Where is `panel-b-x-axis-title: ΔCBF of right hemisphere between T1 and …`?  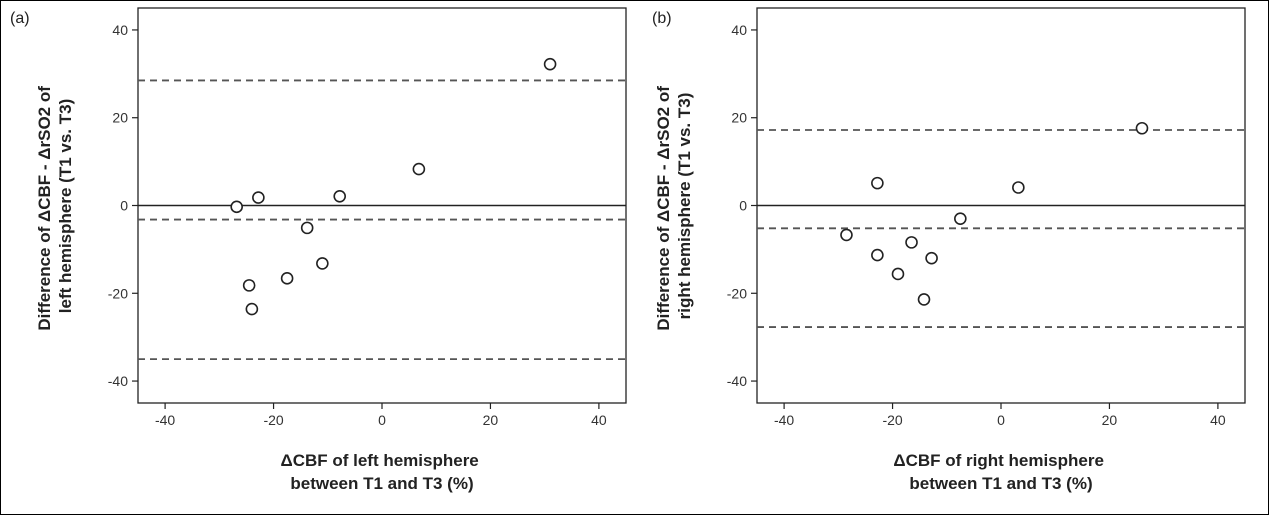
panel-b-x-axis-title: ΔCBF of right hemisphere between T1 and … is located at coordinates (1000, 472).